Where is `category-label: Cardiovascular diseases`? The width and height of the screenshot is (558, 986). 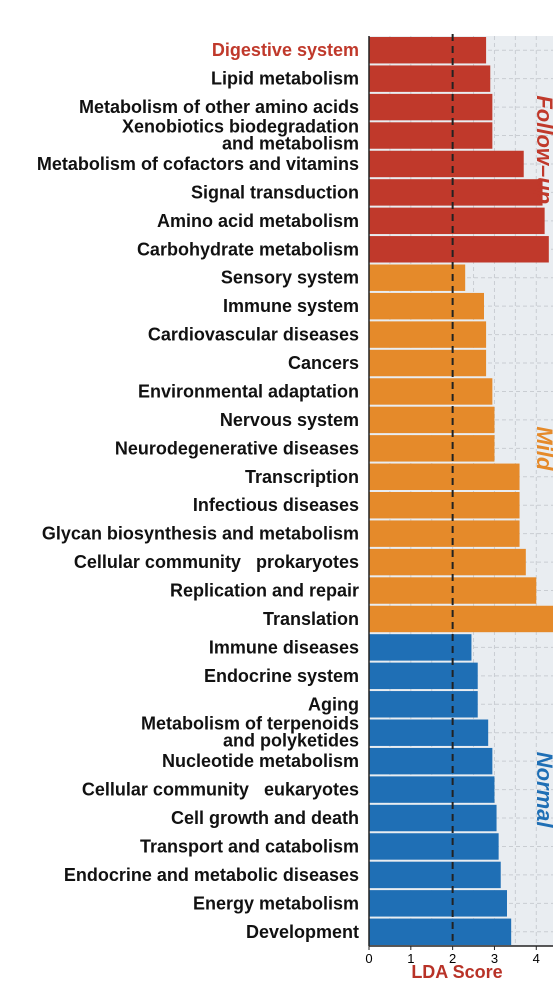
category-label: Cardiovascular diseases is located at coordinates (253, 335).